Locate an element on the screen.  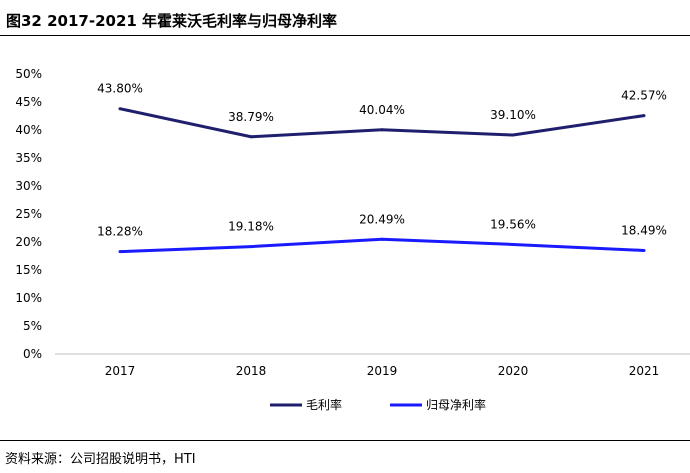
y-tick-label: 0% is located at coordinates (32, 354).